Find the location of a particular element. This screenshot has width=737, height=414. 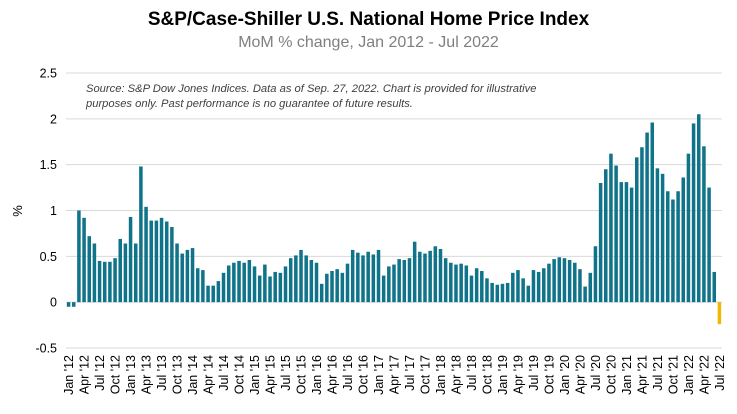

x-tick-label: Jan '22 is located at coordinates (689, 375).